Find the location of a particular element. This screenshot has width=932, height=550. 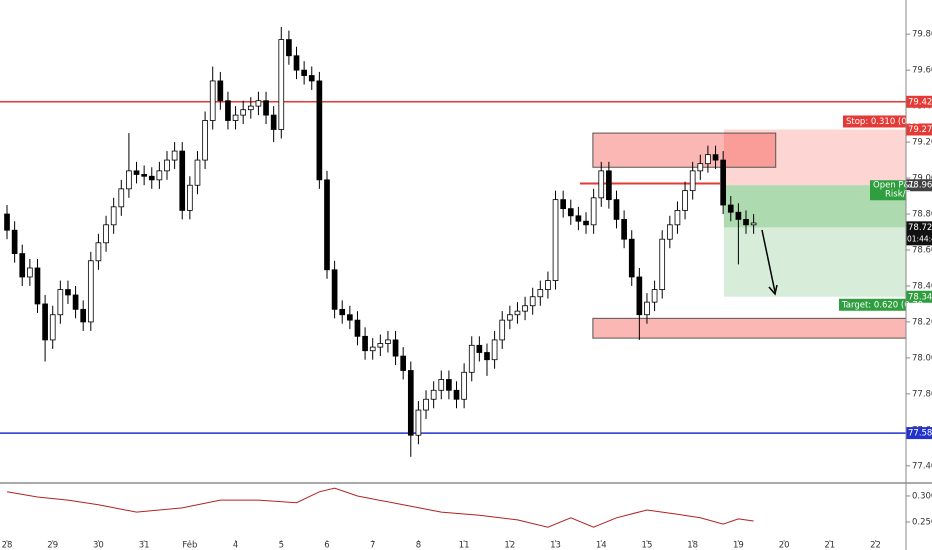

level-label: 79.424 is located at coordinates (920, 102).